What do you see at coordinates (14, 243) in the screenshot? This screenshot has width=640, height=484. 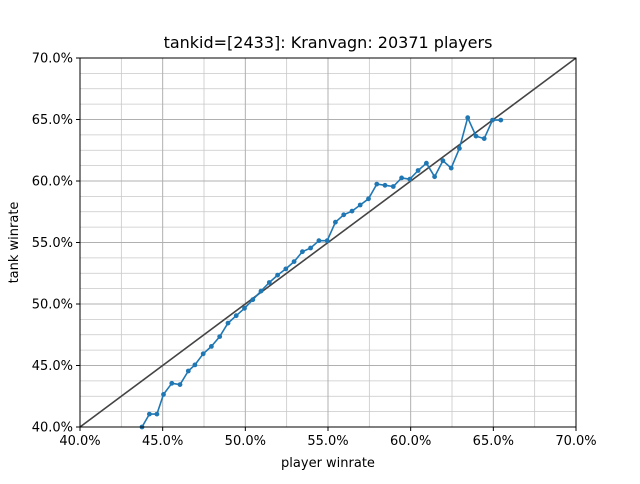 I see `y-axis-label: tank winrate` at bounding box center [14, 243].